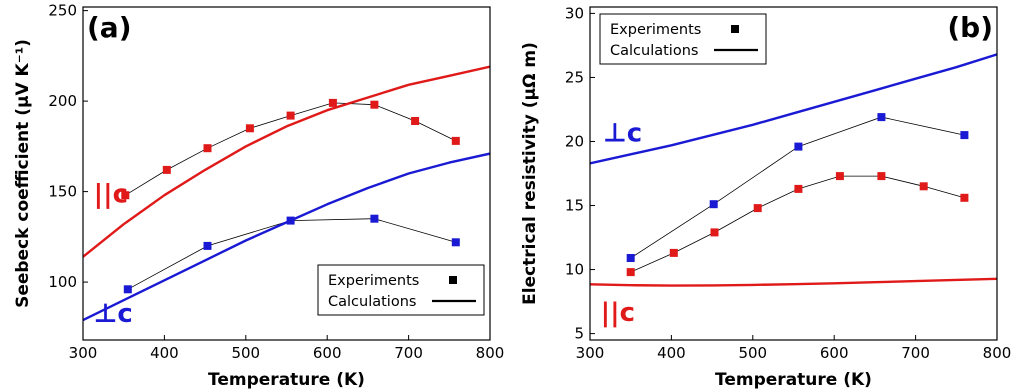  What do you see at coordinates (574, 13) in the screenshot?
I see `y-tick-label: 30` at bounding box center [574, 13].